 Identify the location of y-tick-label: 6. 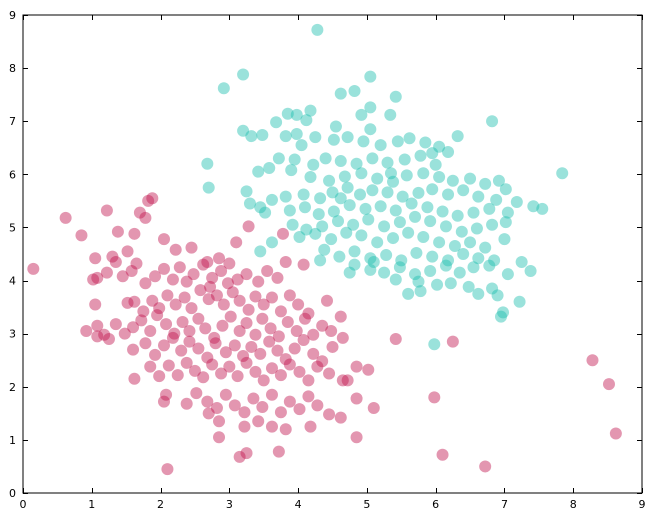
(12, 174).